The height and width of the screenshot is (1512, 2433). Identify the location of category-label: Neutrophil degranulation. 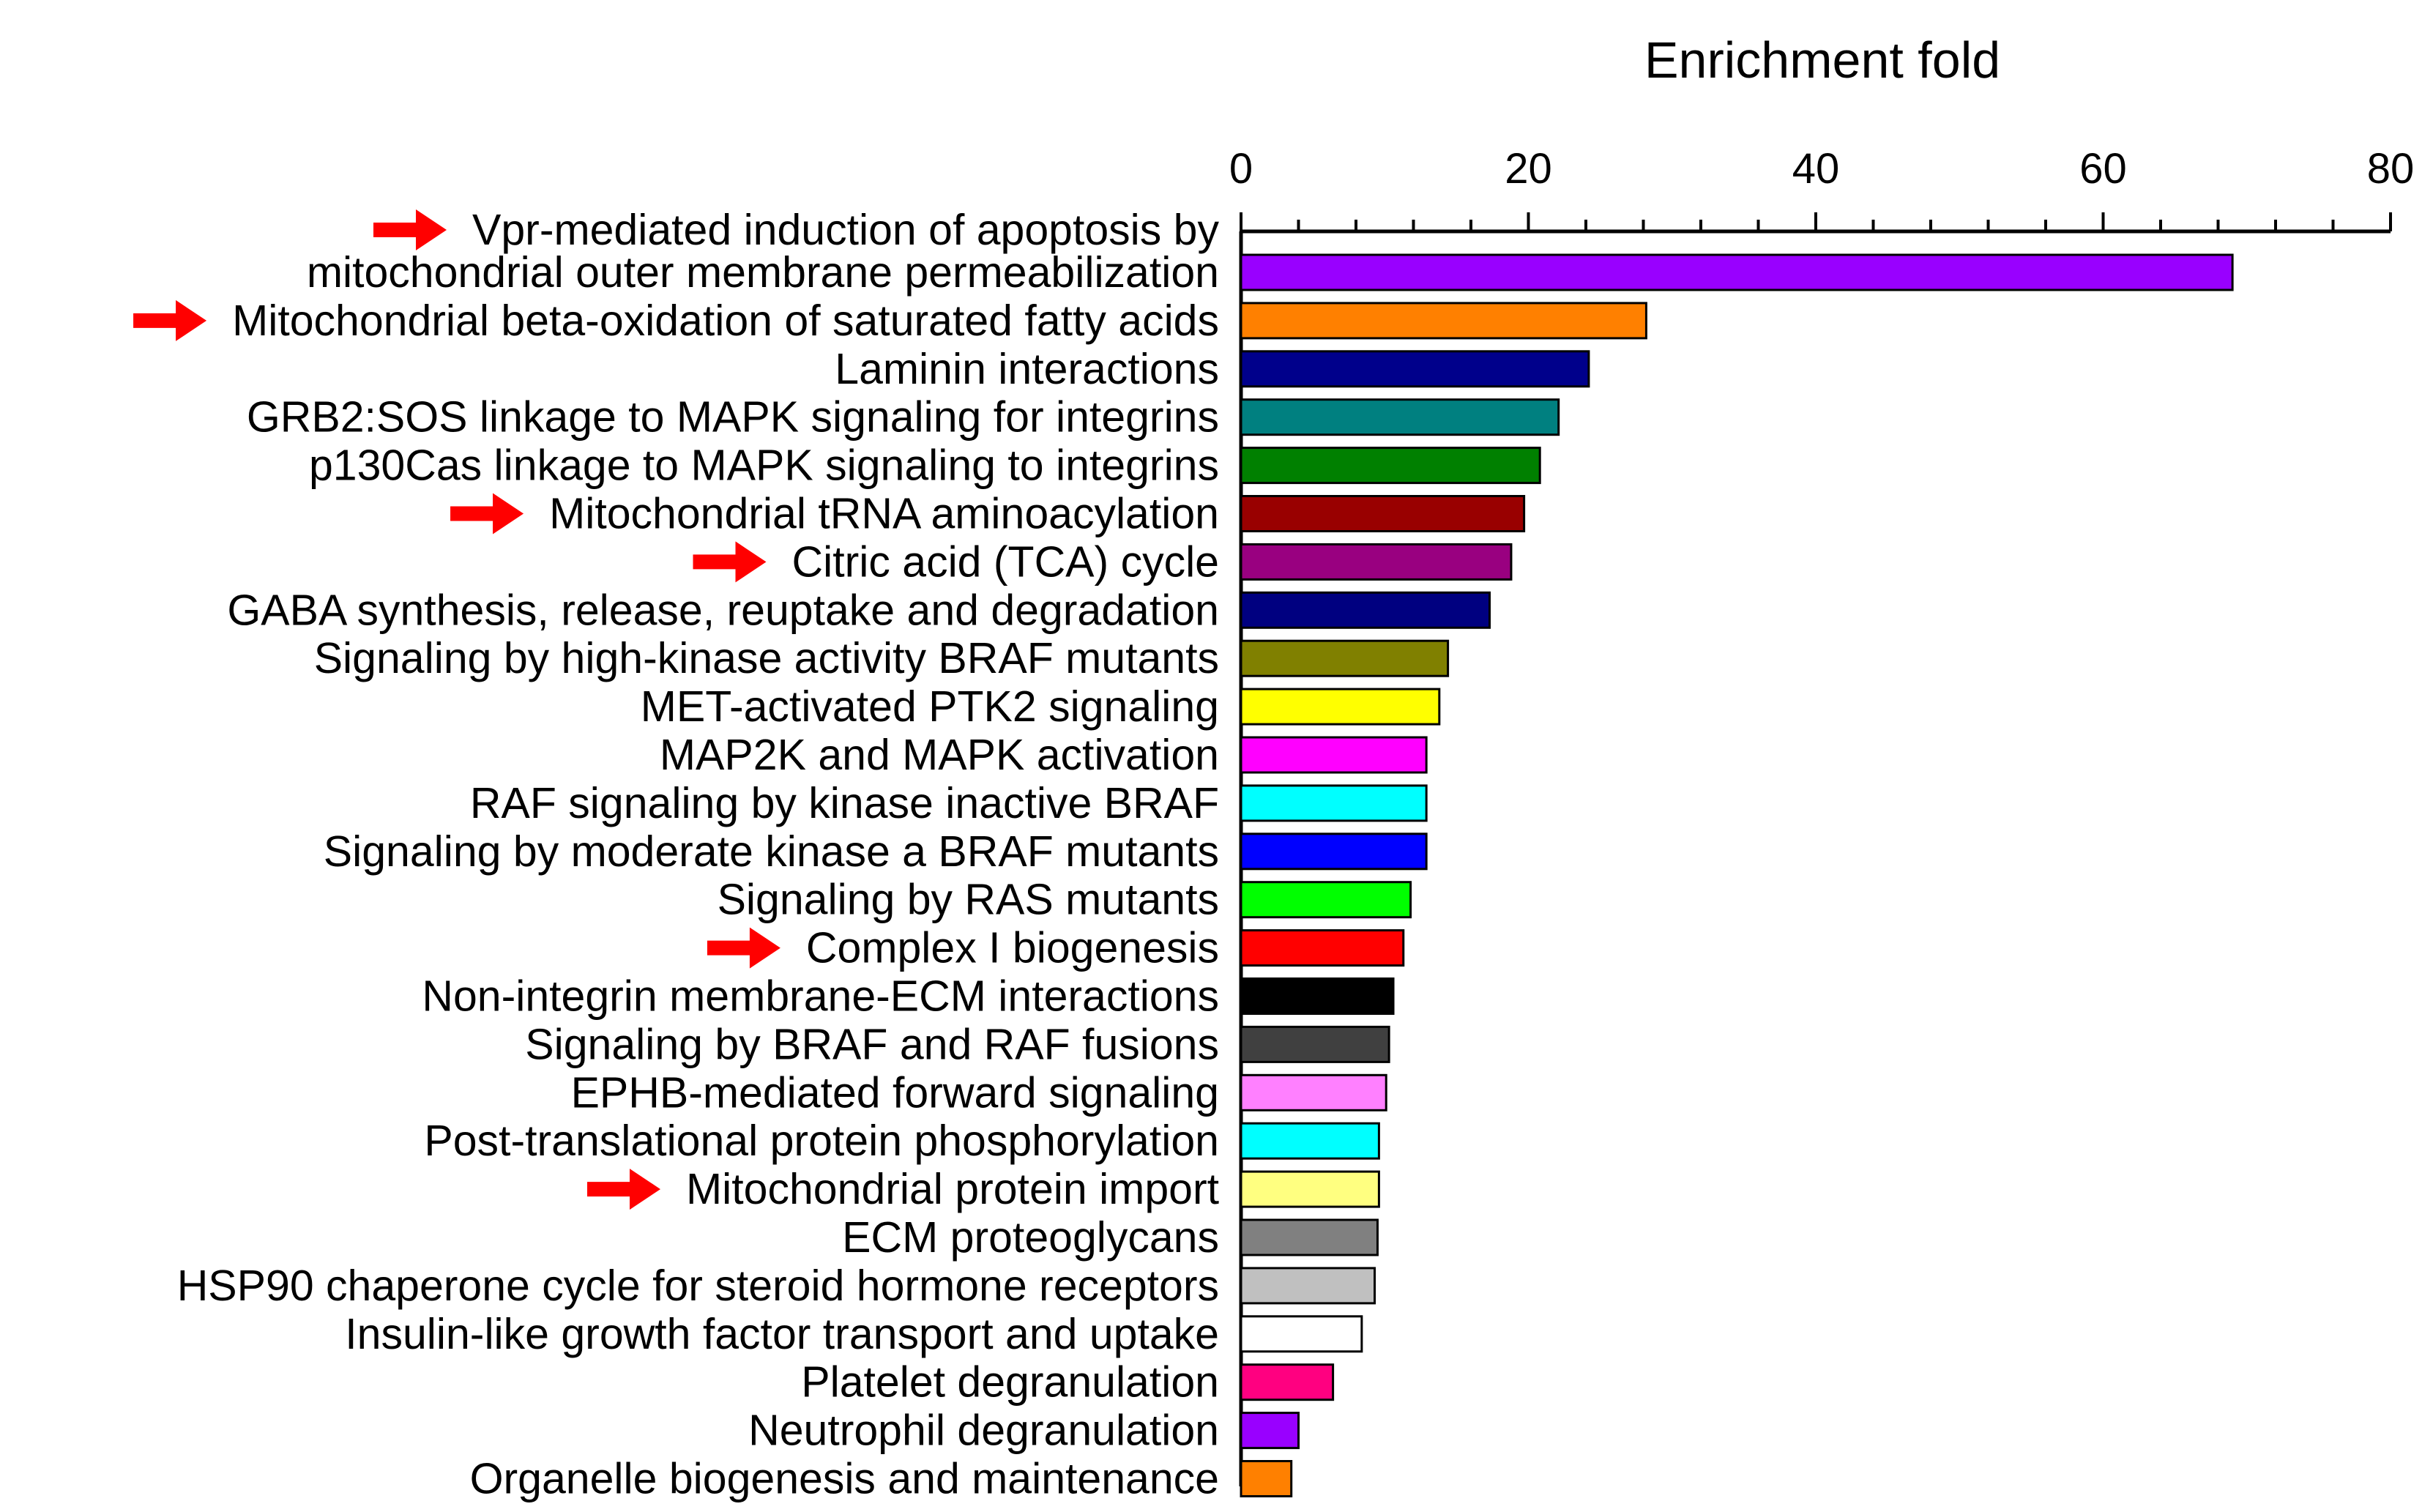
(983, 1431).